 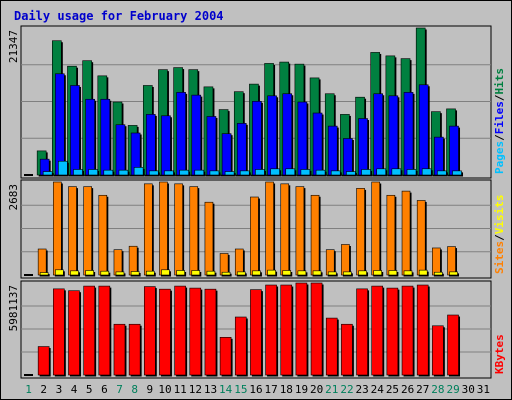 What do you see at coordinates (378, 389) in the screenshot?
I see `x-tick-label: 24` at bounding box center [378, 389].